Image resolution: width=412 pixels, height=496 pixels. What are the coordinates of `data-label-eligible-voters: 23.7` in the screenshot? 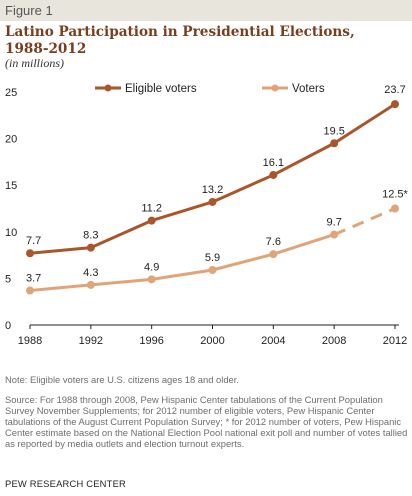 It's located at (394, 90).